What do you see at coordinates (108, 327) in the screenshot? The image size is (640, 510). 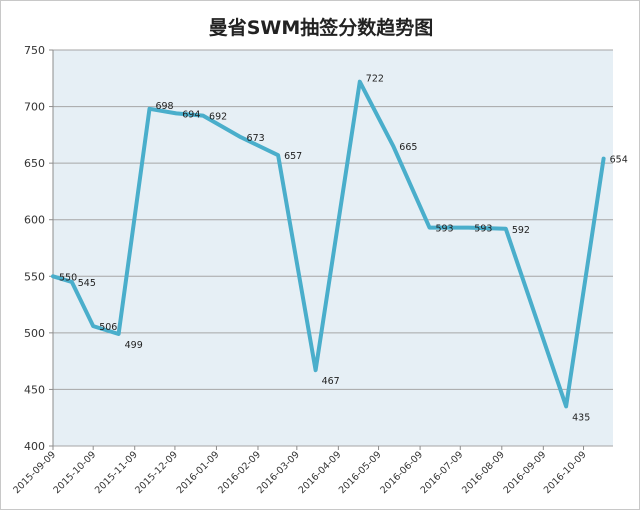 I see `data-label: 506` at bounding box center [108, 327].